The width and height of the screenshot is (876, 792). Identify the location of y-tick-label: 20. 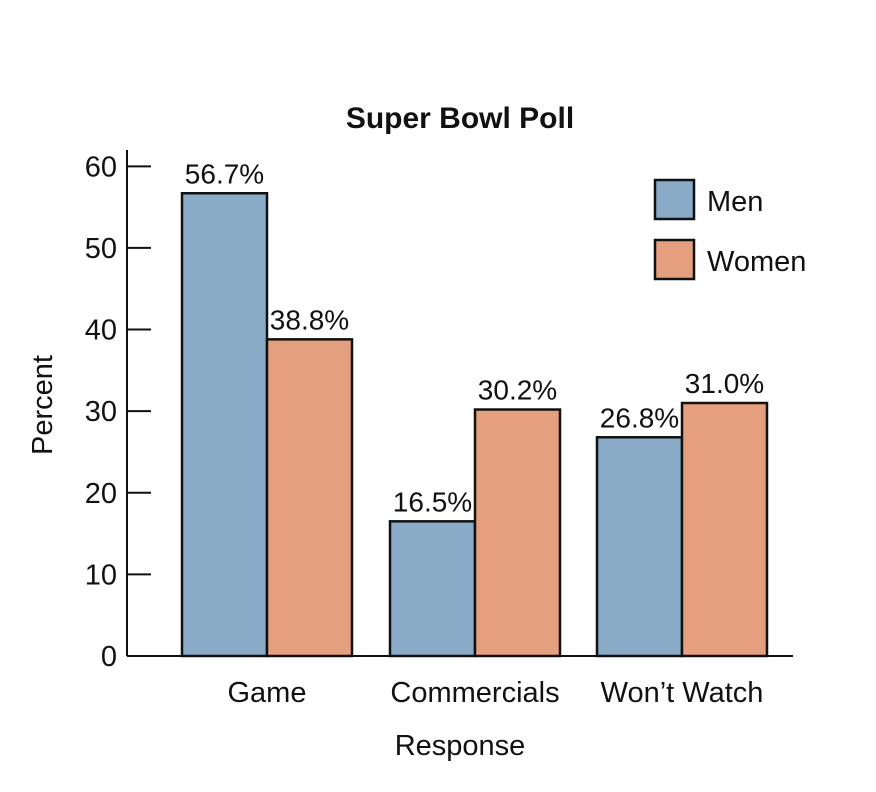
(101, 494).